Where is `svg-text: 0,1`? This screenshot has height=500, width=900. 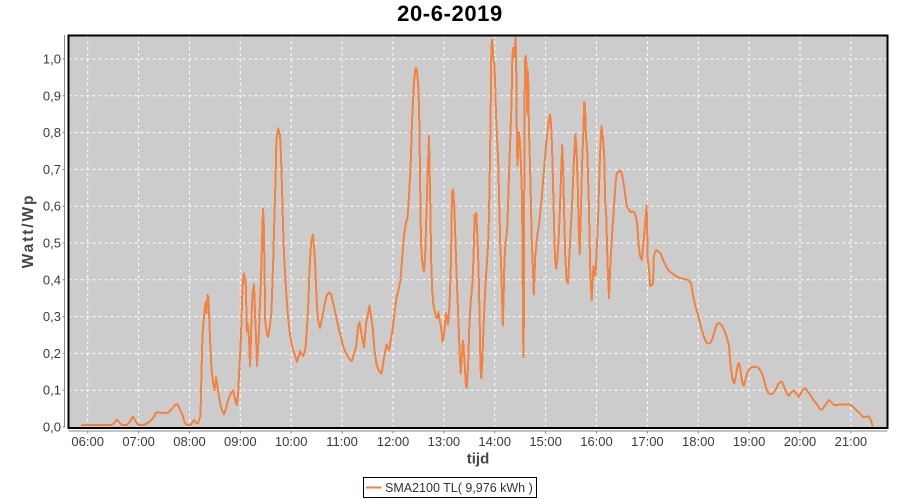
svg-text: 0,1 is located at coordinates (52, 390).